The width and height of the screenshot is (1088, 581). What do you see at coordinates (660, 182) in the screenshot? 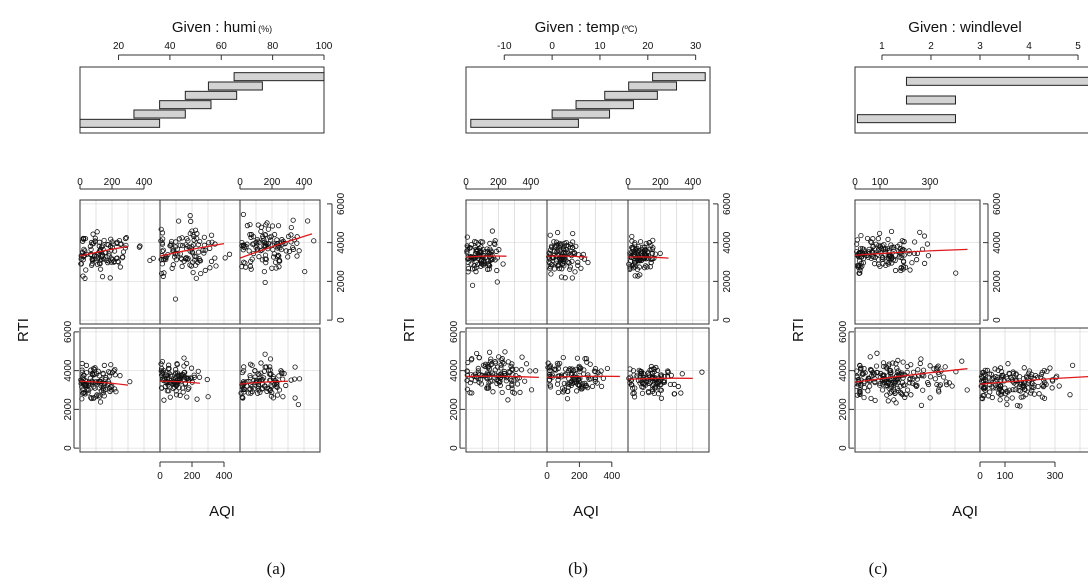
I see `x-axis-tick-label: 200` at bounding box center [660, 182].